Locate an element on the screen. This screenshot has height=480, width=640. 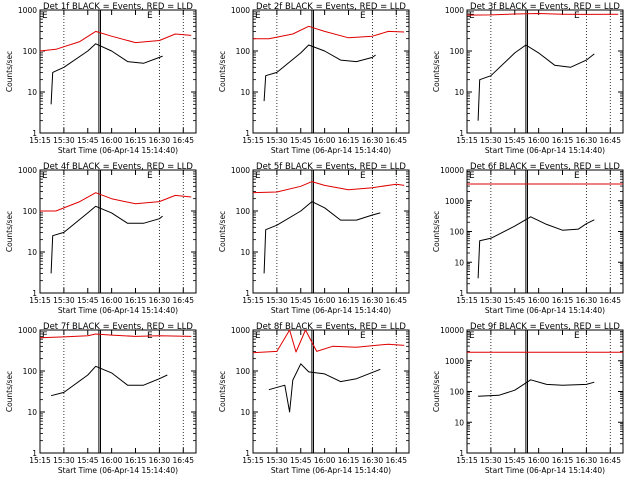
panel-title: Det 3f BLACK = Events, RED = LLD is located at coordinates (545, 7).